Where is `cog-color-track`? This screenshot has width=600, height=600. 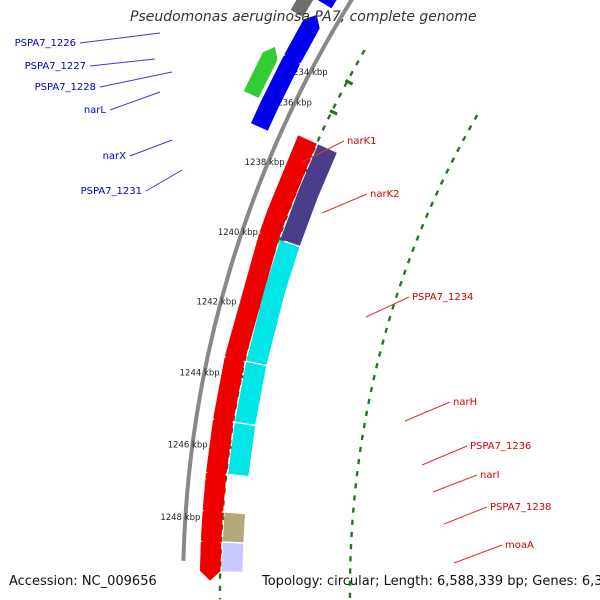
cog-color-track is located at coordinates (279, 358).